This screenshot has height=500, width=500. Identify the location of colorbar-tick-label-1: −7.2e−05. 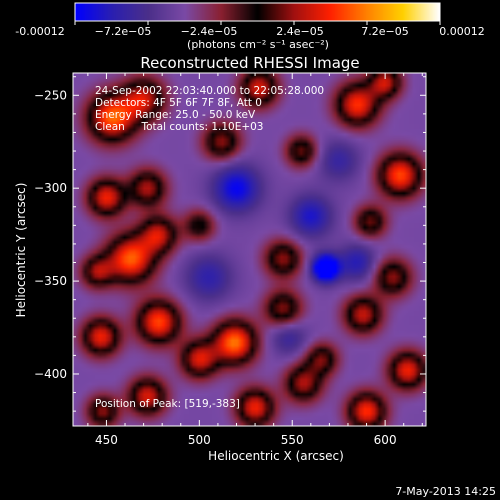
(123, 31).